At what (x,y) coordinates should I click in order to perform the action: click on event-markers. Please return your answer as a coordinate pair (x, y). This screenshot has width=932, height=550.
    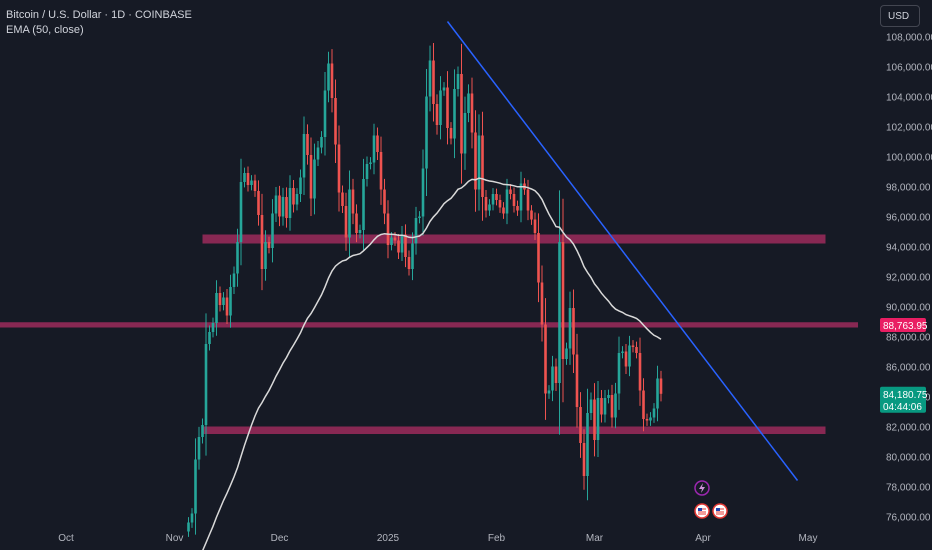
    Looking at the image, I should click on (711, 499).